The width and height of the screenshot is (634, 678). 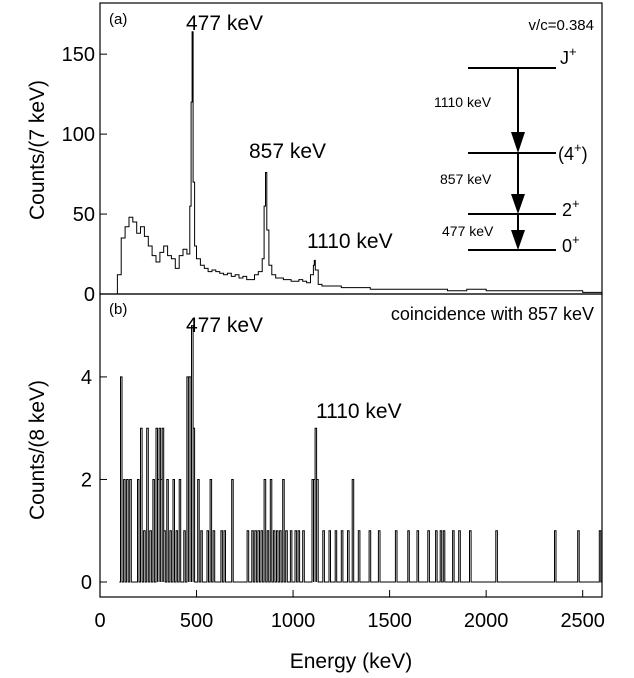 I want to click on transition-label-1110: 1110 keV, so click(x=463, y=102).